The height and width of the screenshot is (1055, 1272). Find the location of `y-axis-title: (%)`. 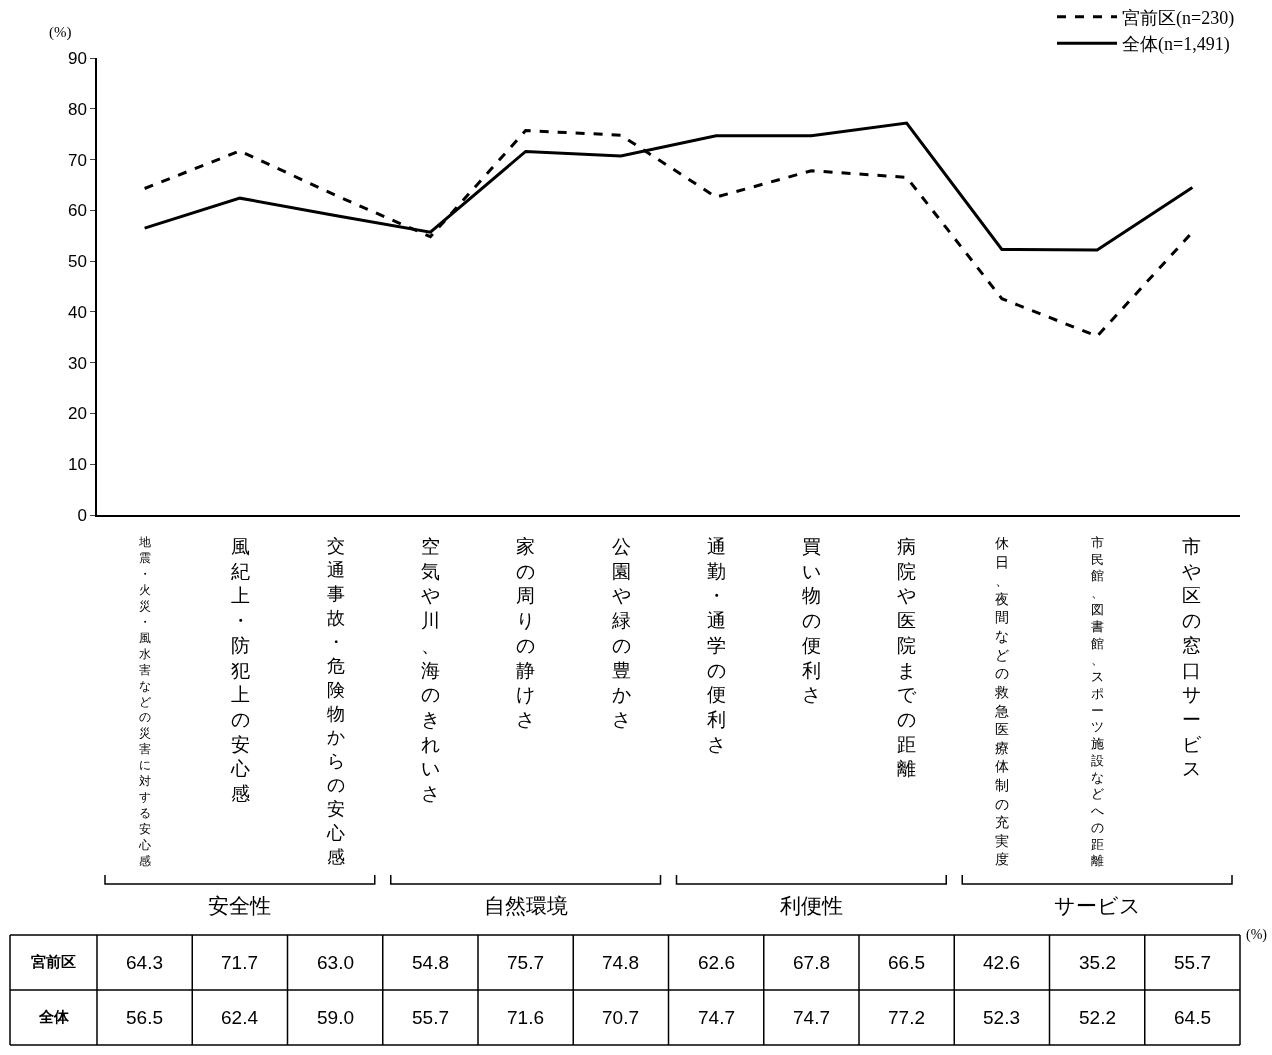

y-axis-title: (%) is located at coordinates (60, 32).